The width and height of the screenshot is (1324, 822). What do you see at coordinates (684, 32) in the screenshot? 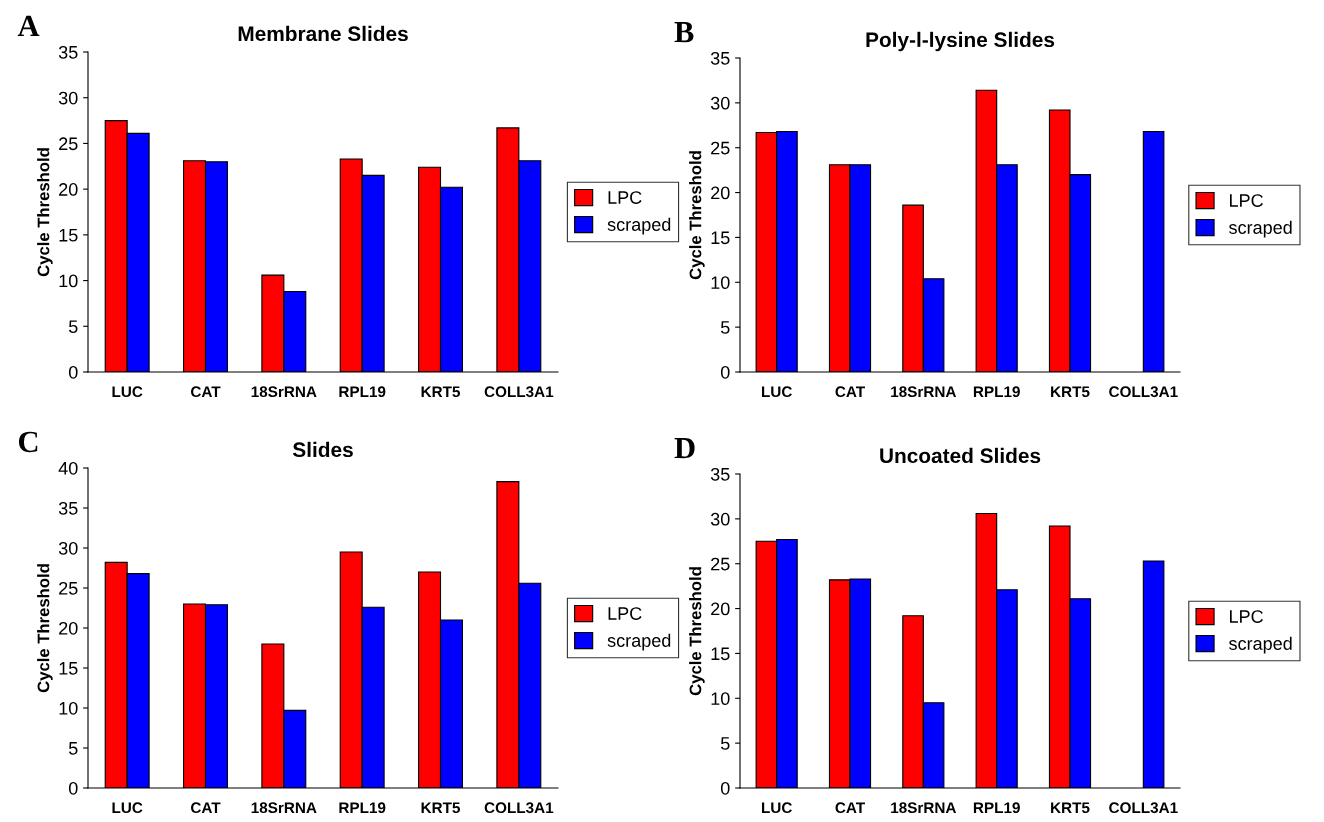
I see `text: B` at bounding box center [684, 32].